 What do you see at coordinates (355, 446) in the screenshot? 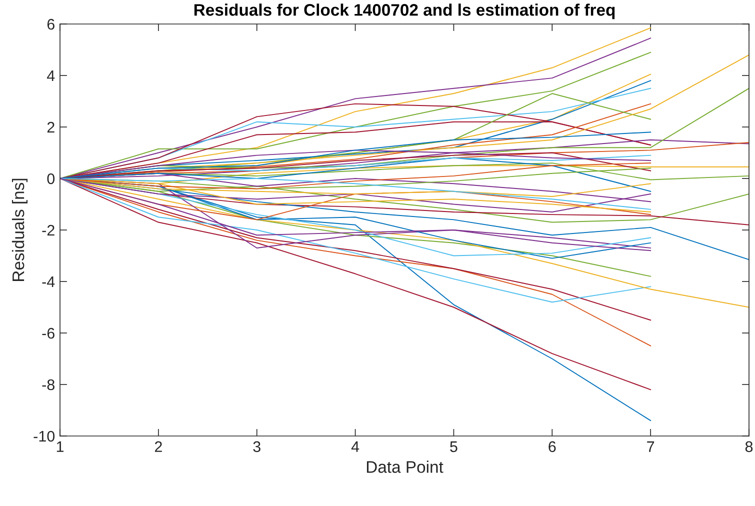
I see `x-tick-label: 4` at bounding box center [355, 446].